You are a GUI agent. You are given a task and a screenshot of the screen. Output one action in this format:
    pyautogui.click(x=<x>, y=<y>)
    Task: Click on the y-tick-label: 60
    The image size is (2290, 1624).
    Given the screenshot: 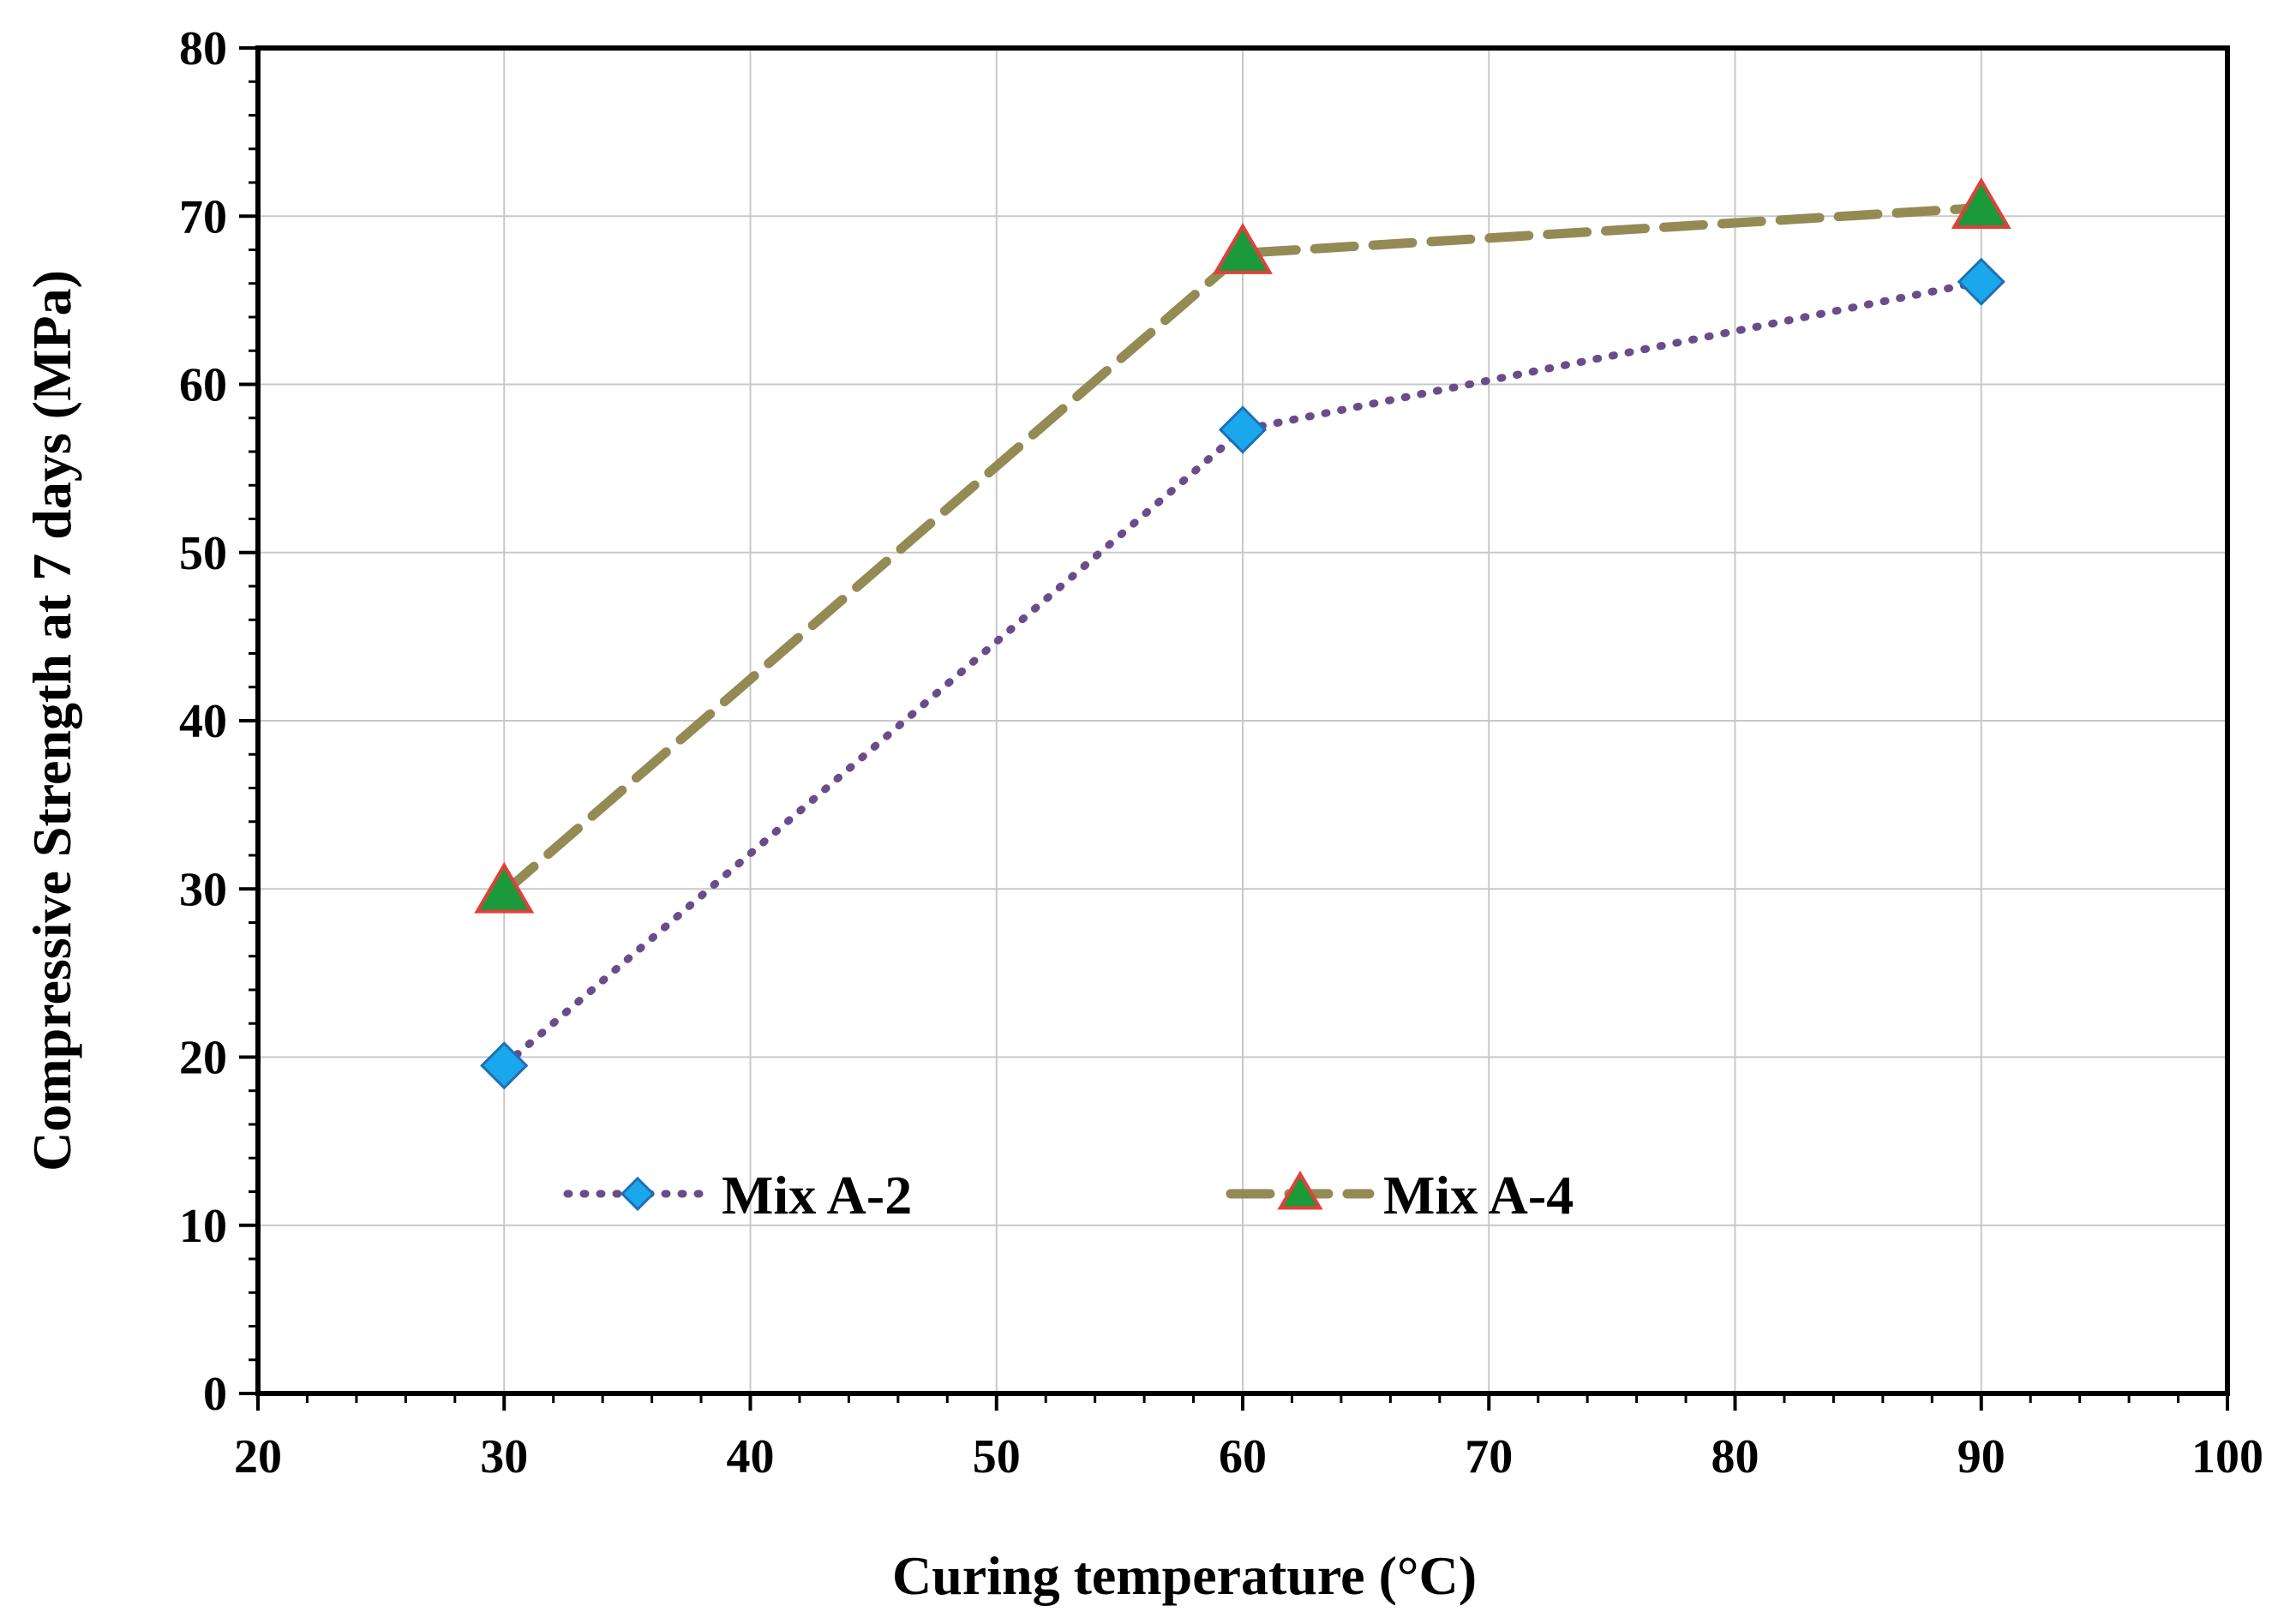 What is the action you would take?
    pyautogui.click(x=203, y=385)
    